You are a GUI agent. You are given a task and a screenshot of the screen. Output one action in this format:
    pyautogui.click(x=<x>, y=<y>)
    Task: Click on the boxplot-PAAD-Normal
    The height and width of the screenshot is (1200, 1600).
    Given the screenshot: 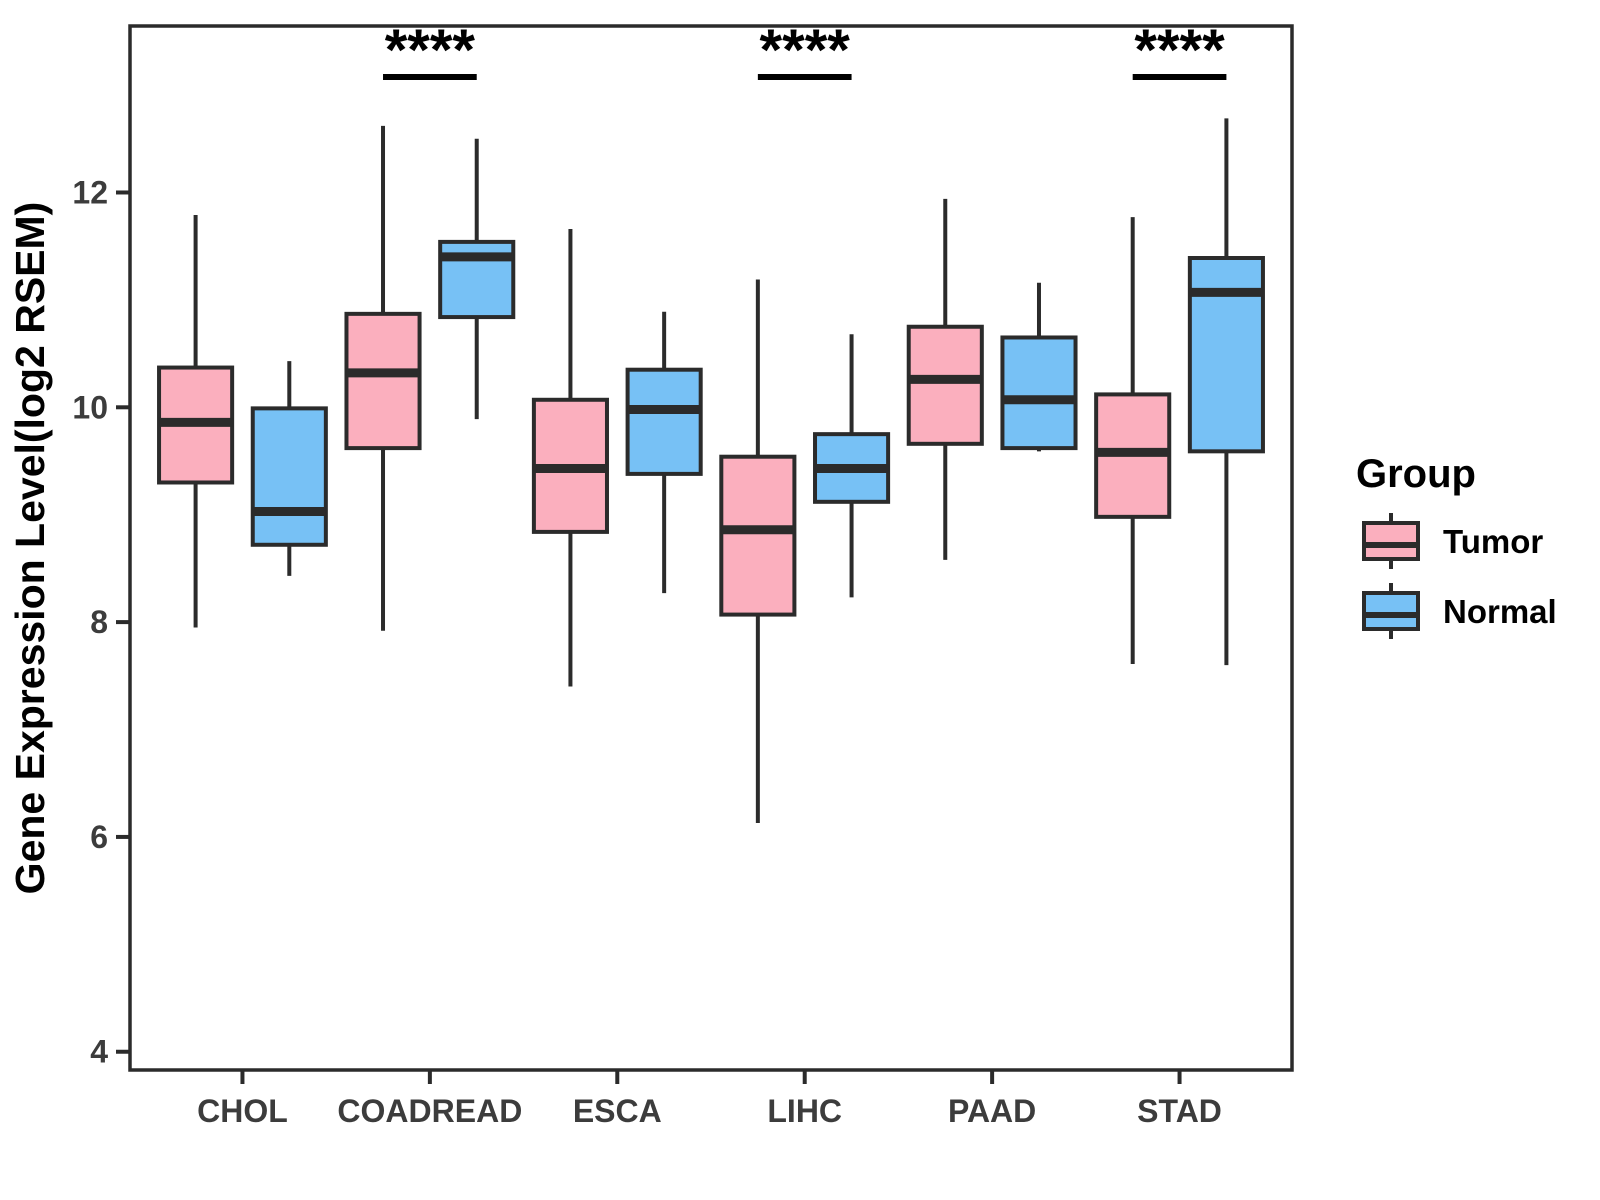 What is the action you would take?
    pyautogui.click(x=1039, y=367)
    